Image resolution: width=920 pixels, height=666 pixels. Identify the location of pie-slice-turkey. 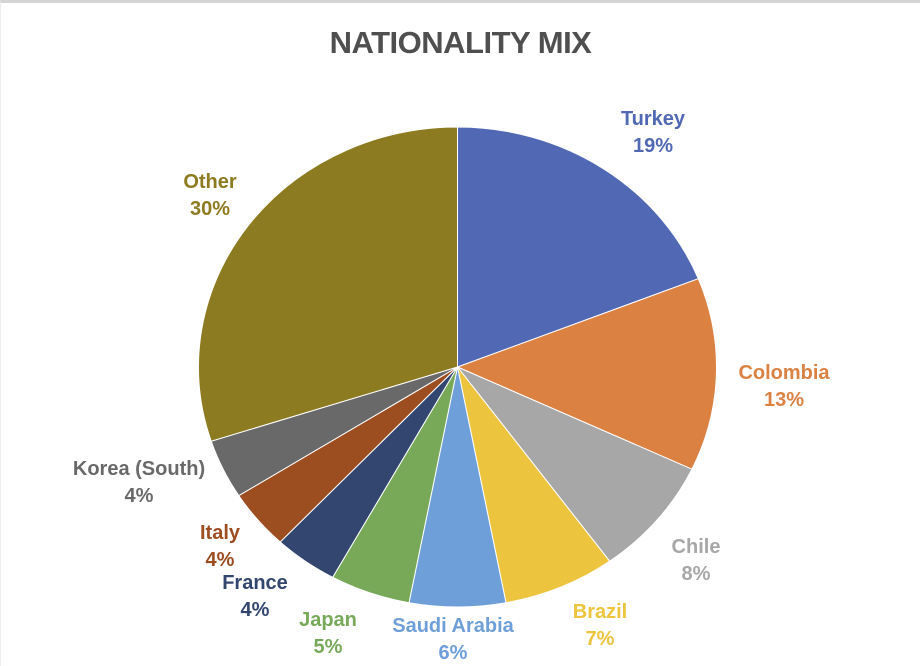
(578, 247).